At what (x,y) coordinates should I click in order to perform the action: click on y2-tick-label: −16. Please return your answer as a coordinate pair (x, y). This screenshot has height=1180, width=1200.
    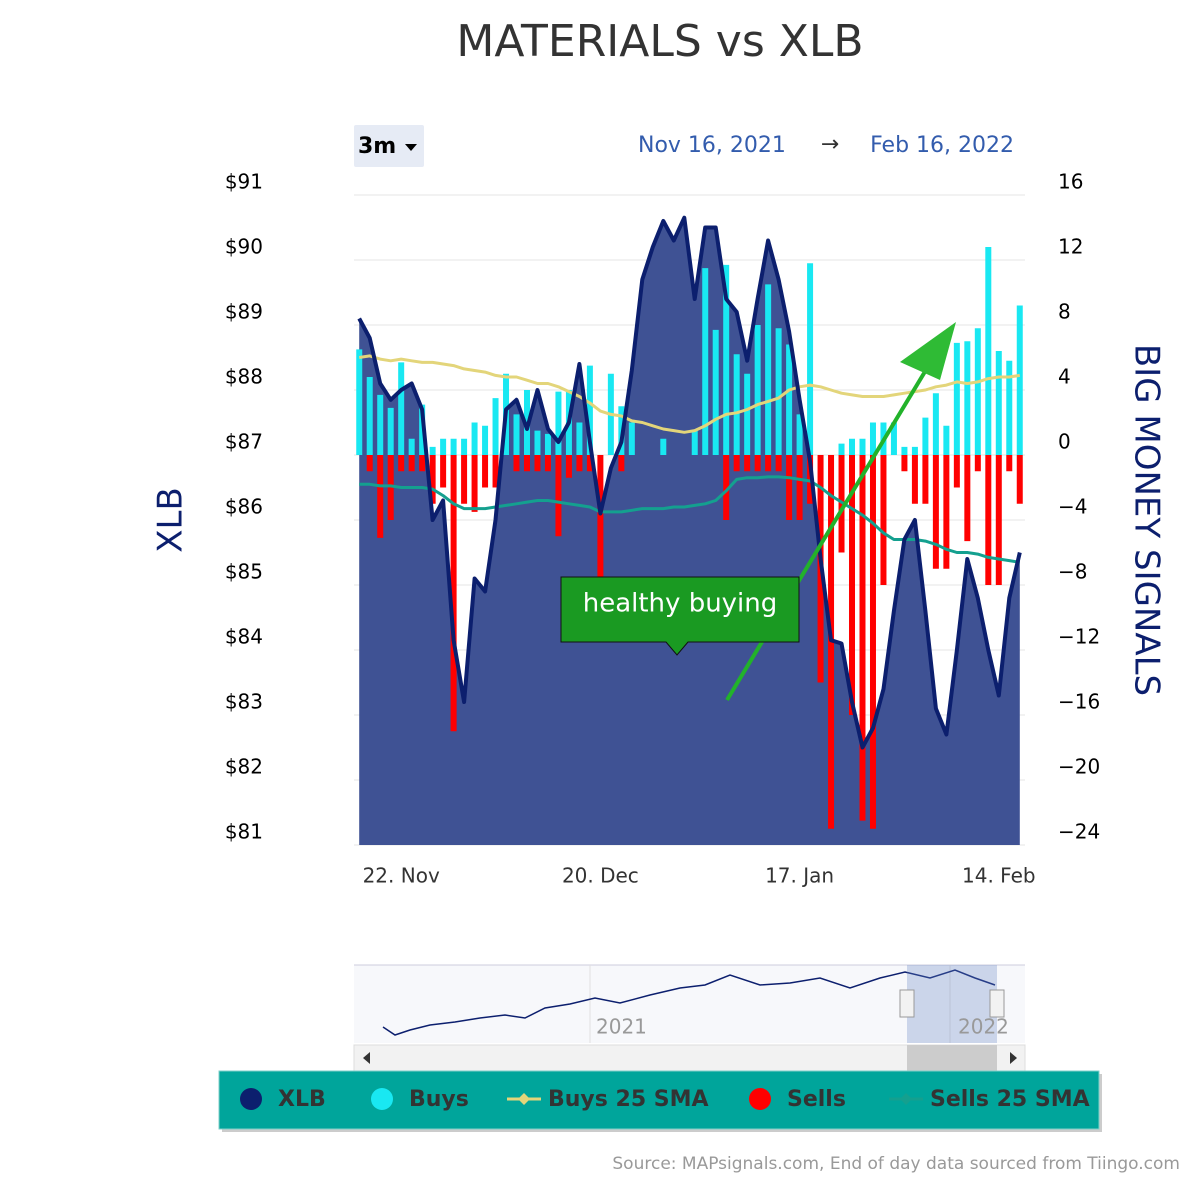
    Looking at the image, I should click on (1079, 702).